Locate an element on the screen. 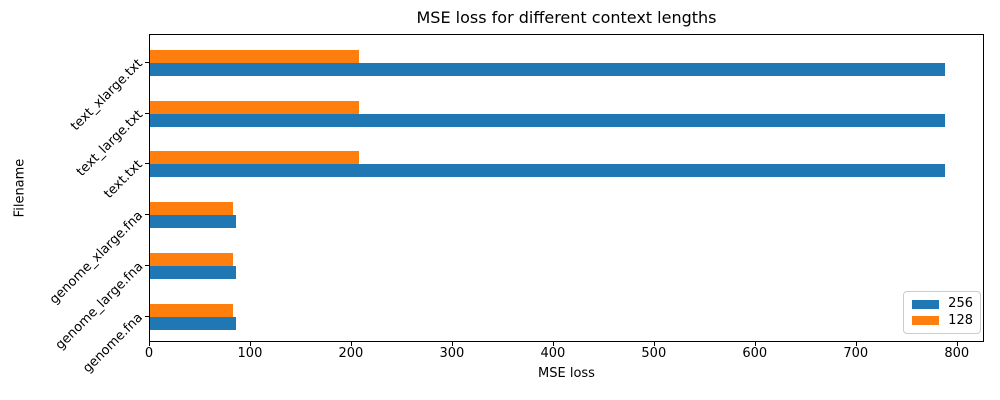 The width and height of the screenshot is (1000, 400). bar-256-genome-large-fna is located at coordinates (193, 272).